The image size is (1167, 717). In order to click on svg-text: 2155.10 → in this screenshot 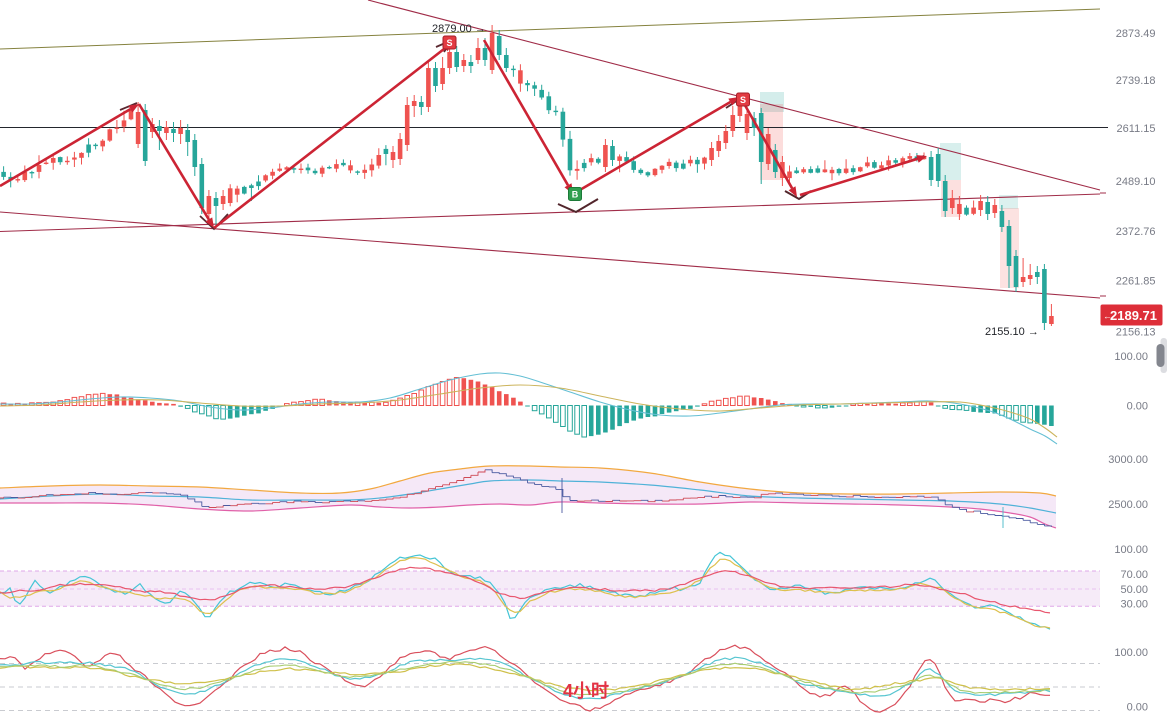, I will do `click(1012, 332)`.